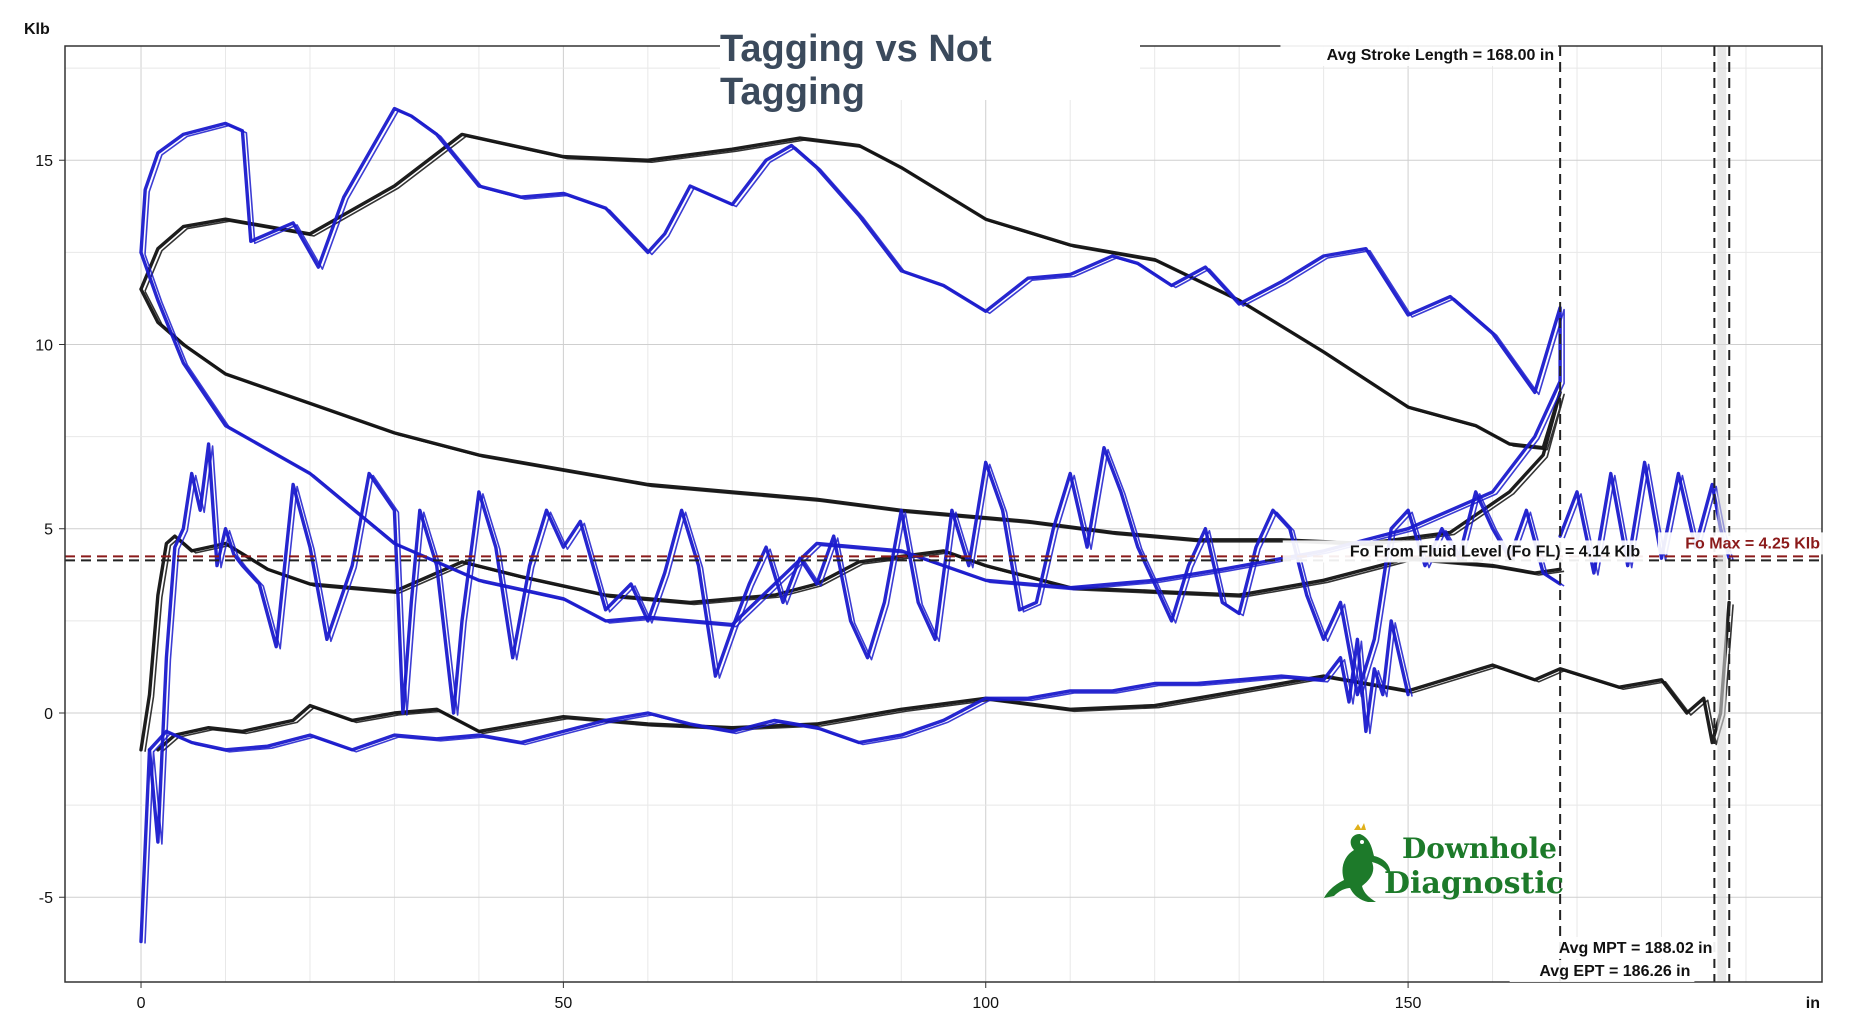  What do you see at coordinates (985, 1003) in the screenshot?
I see `x-tick-label: 100` at bounding box center [985, 1003].